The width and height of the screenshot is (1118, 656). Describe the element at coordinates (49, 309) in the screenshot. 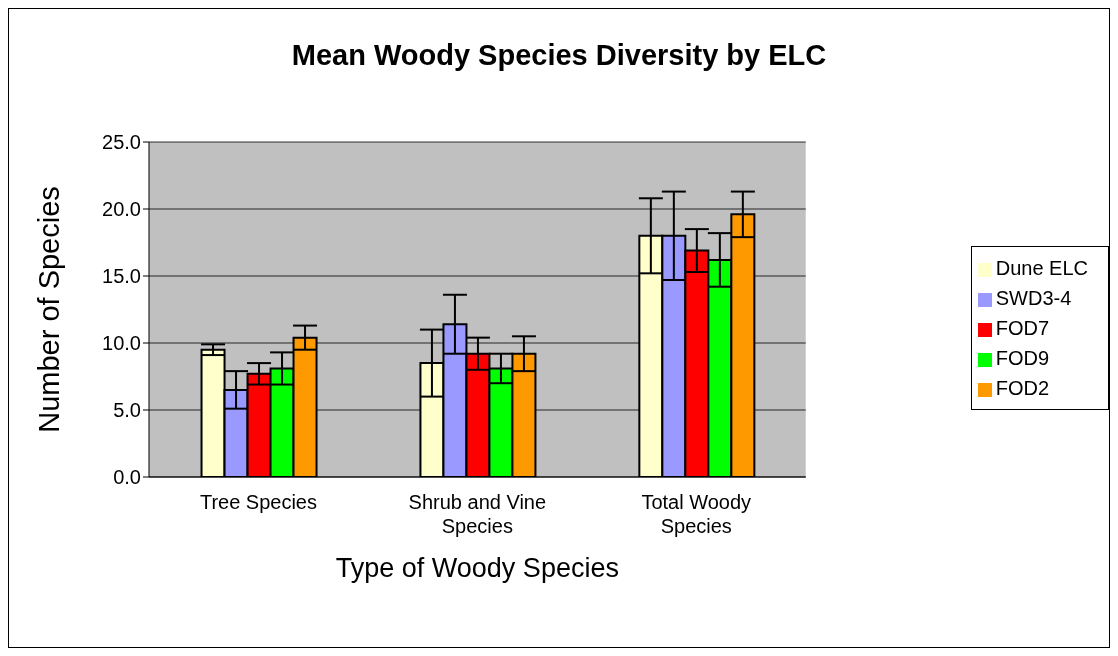

I see `y-axis-title: Number of Species` at that location.